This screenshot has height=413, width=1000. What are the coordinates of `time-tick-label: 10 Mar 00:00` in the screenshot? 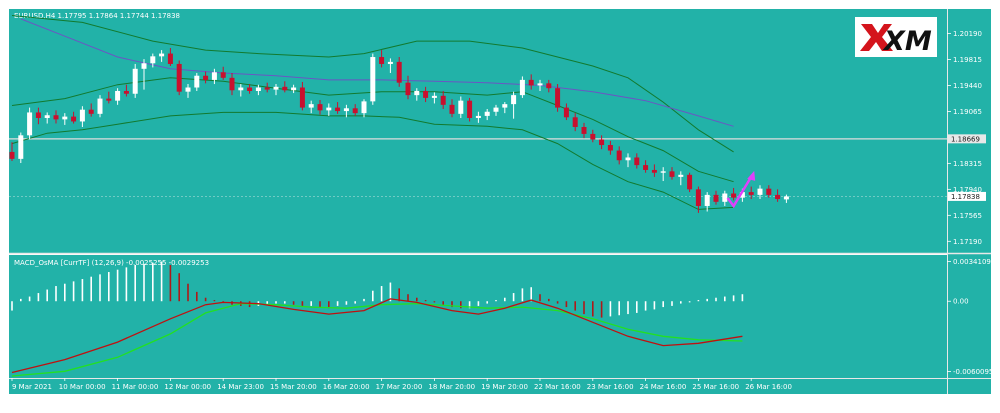 It's located at (82, 387).